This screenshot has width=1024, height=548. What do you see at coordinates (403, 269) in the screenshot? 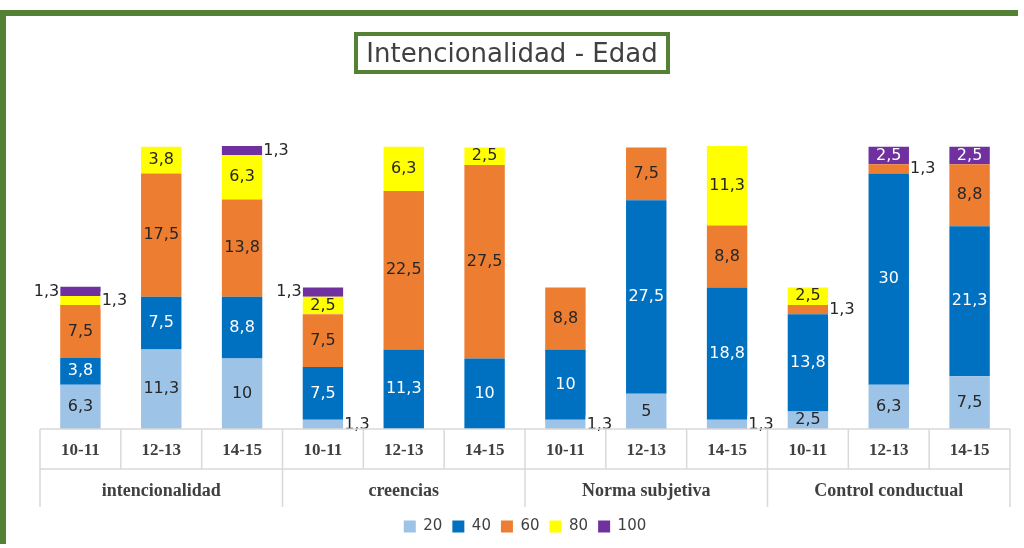
I see `data-label: 22,5` at bounding box center [403, 269].